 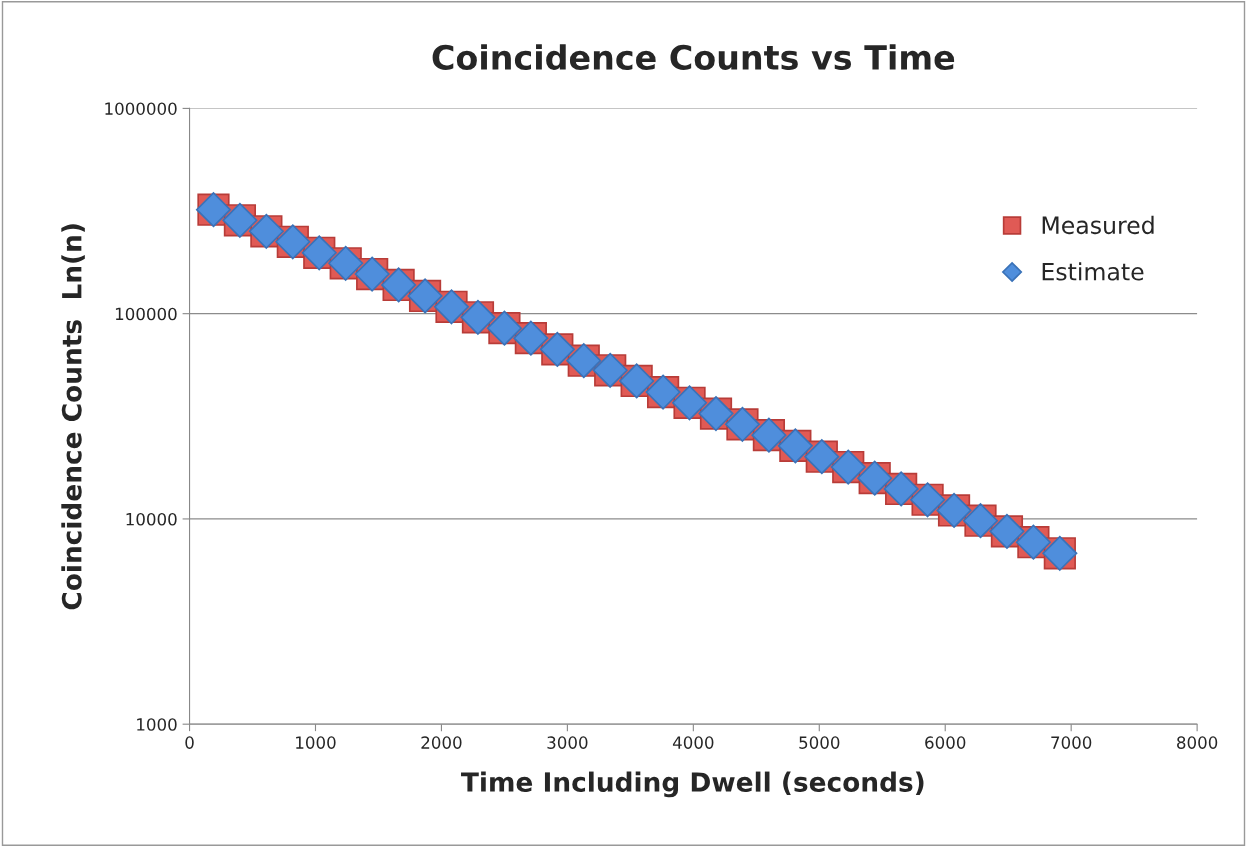 What do you see at coordinates (146, 314) in the screenshot?
I see `y-tick-label: 100000` at bounding box center [146, 314].